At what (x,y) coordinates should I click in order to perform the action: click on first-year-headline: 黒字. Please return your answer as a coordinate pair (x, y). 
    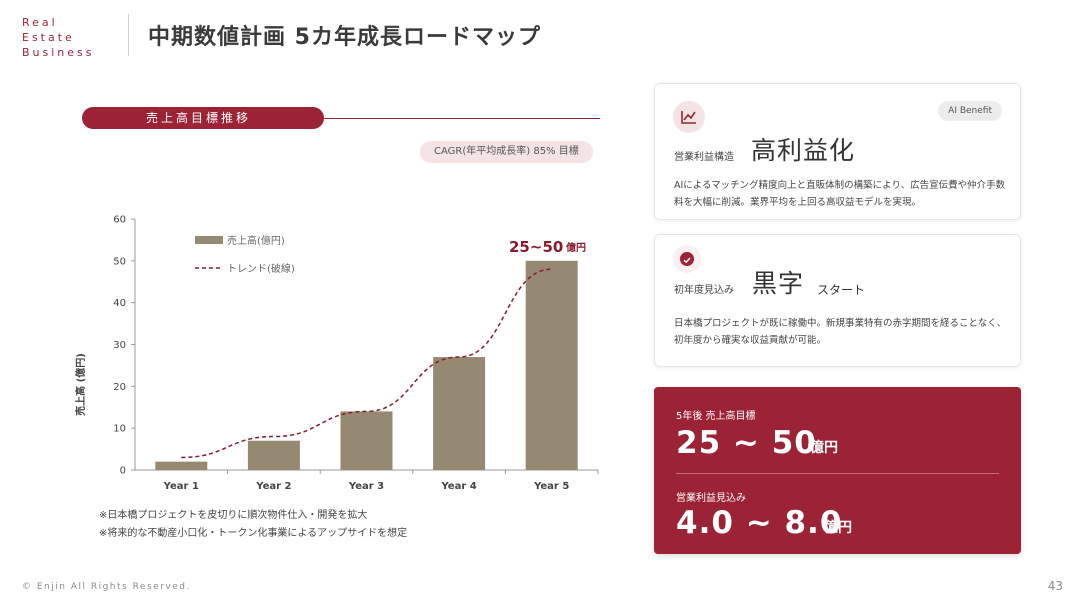
    Looking at the image, I should click on (778, 283).